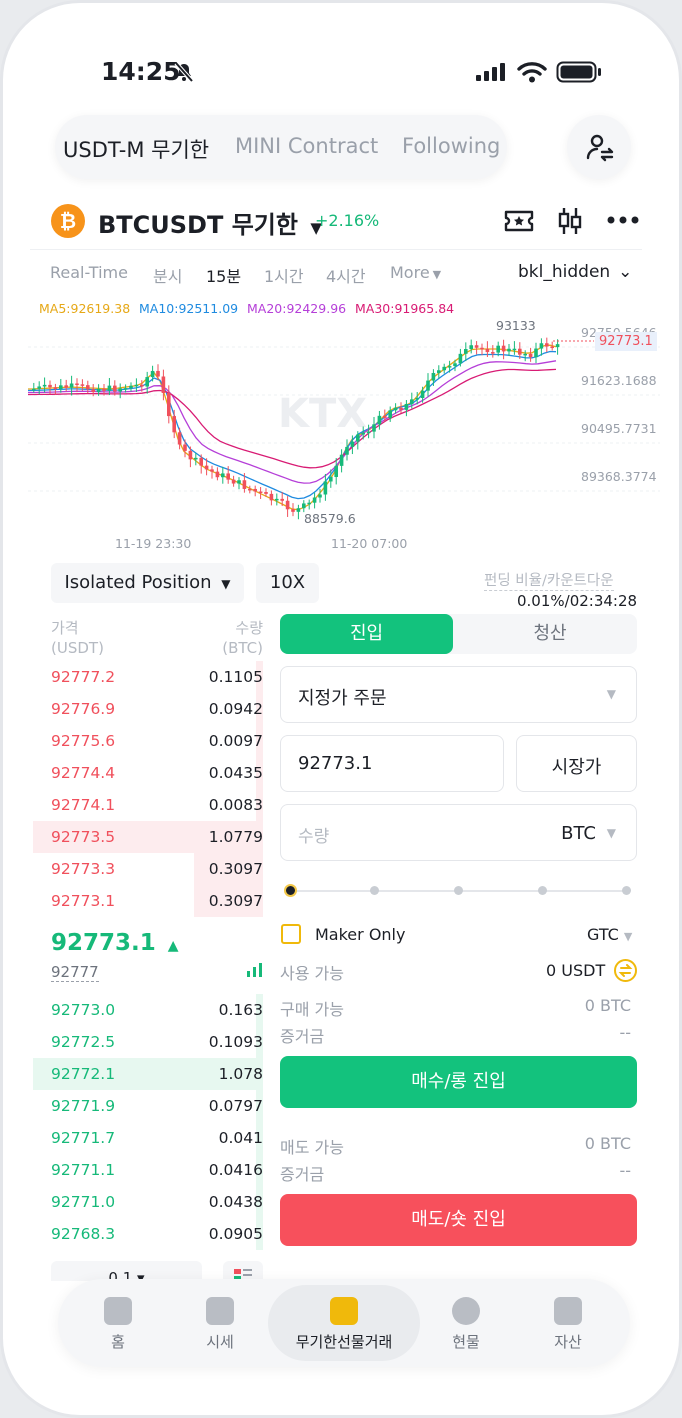 The width and height of the screenshot is (682, 1418). What do you see at coordinates (415, 272) in the screenshot?
I see `tf-more: More ▼` at bounding box center [415, 272].